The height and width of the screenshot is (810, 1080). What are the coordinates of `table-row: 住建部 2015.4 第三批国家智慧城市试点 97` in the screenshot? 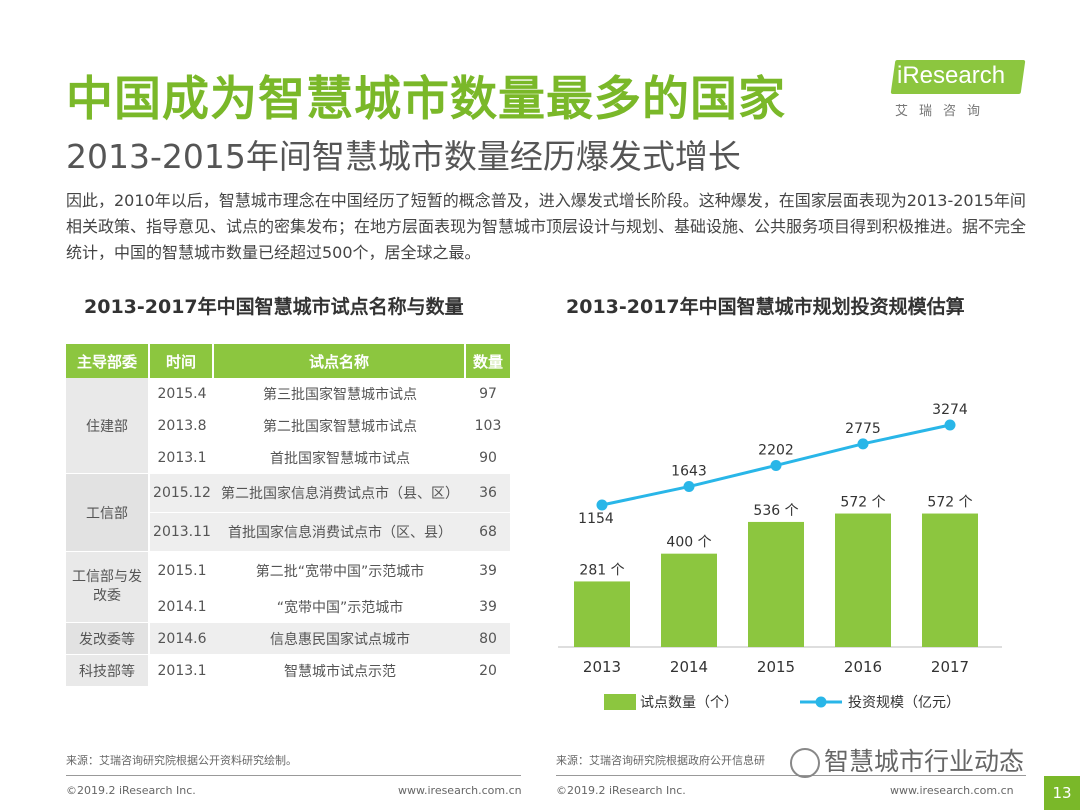 It's located at (288, 426).